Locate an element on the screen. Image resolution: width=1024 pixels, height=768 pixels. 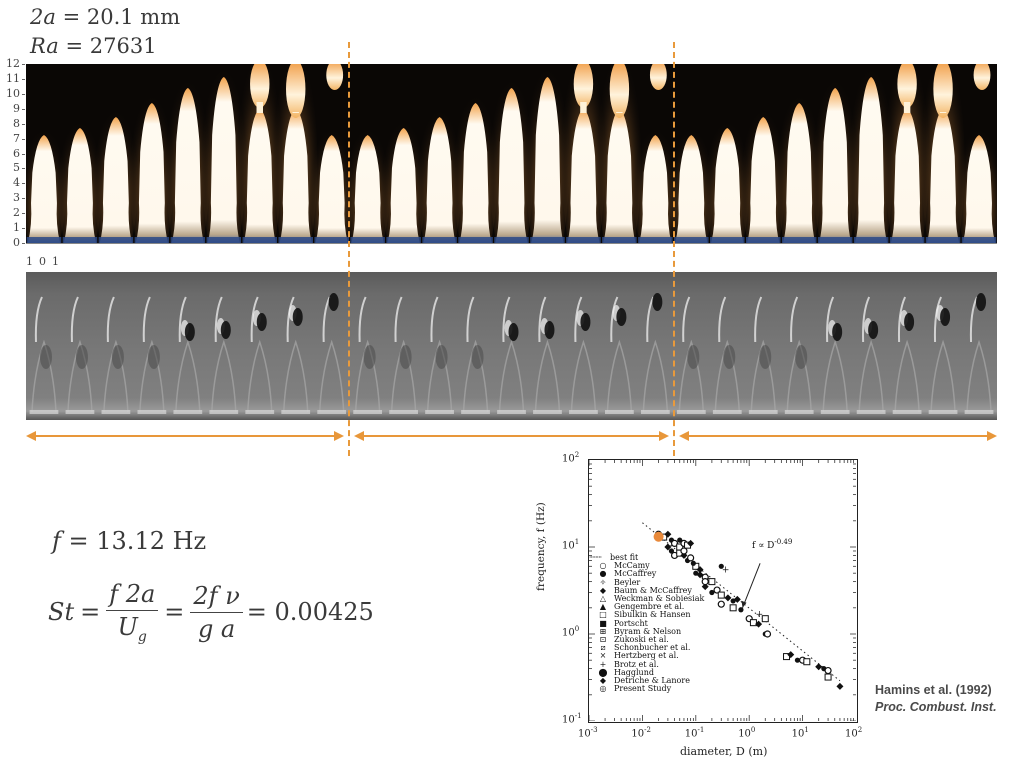
legend-label: Gengembre et al. is located at coordinates (649, 607).